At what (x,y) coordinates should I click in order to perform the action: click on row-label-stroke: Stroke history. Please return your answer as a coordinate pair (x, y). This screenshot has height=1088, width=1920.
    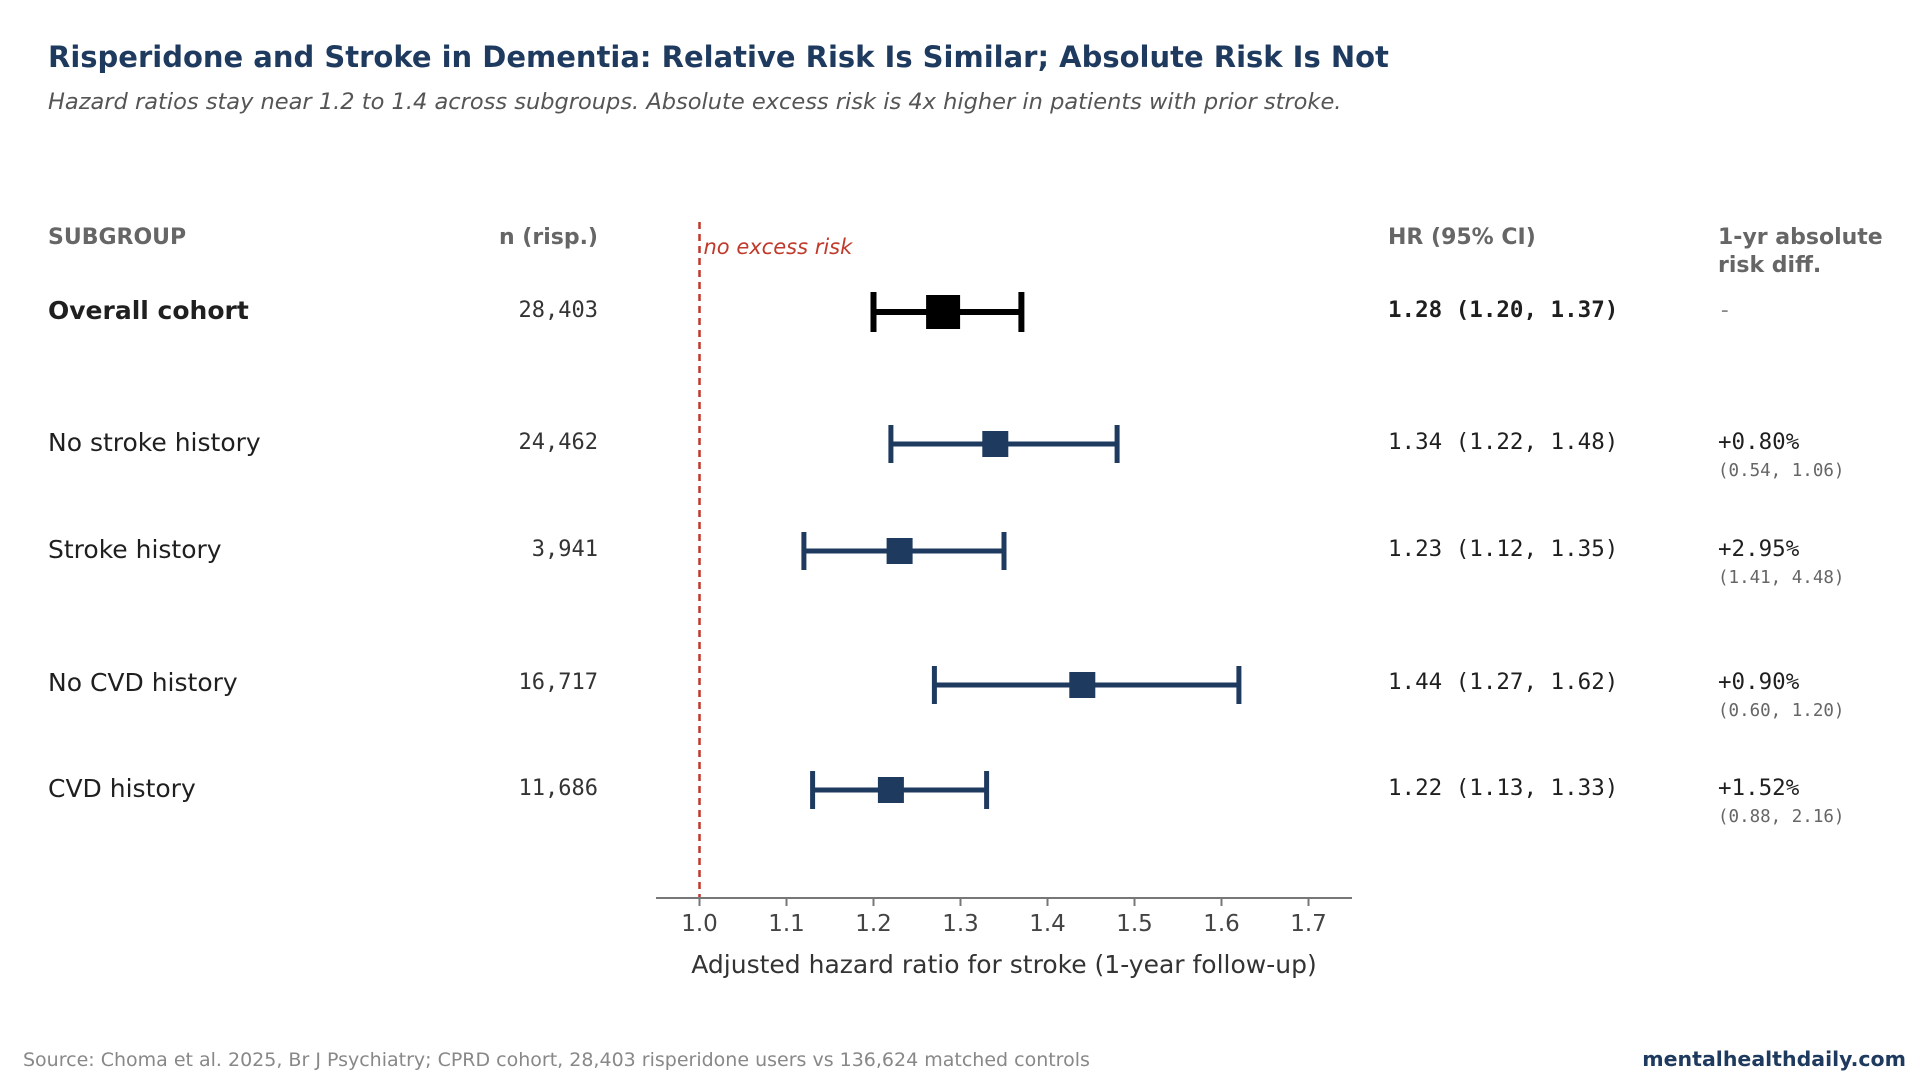
    Looking at the image, I should click on (135, 549).